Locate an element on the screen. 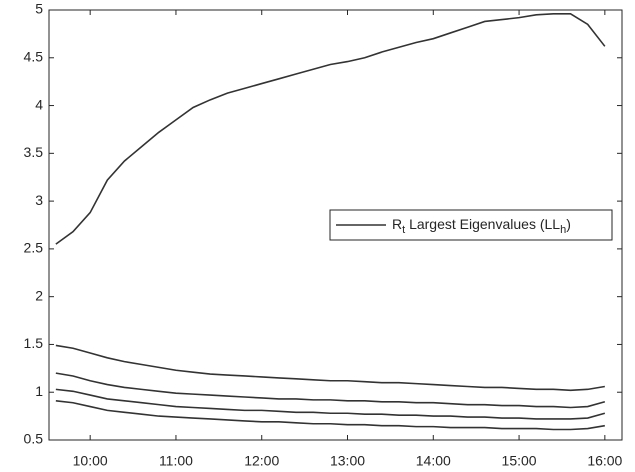 The height and width of the screenshot is (472, 635). y-tick-label: 2 is located at coordinates (39, 295).